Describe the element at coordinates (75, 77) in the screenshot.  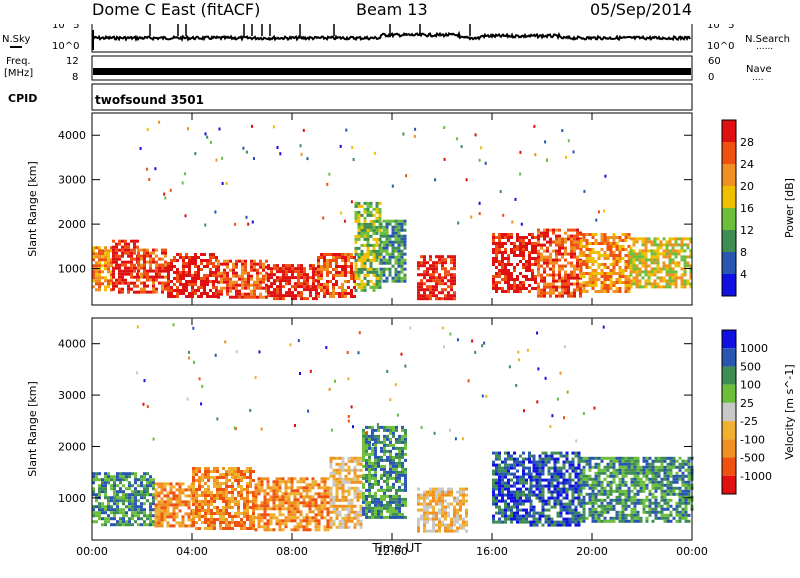
I see `freq-left-tick-bottom: 8` at that location.